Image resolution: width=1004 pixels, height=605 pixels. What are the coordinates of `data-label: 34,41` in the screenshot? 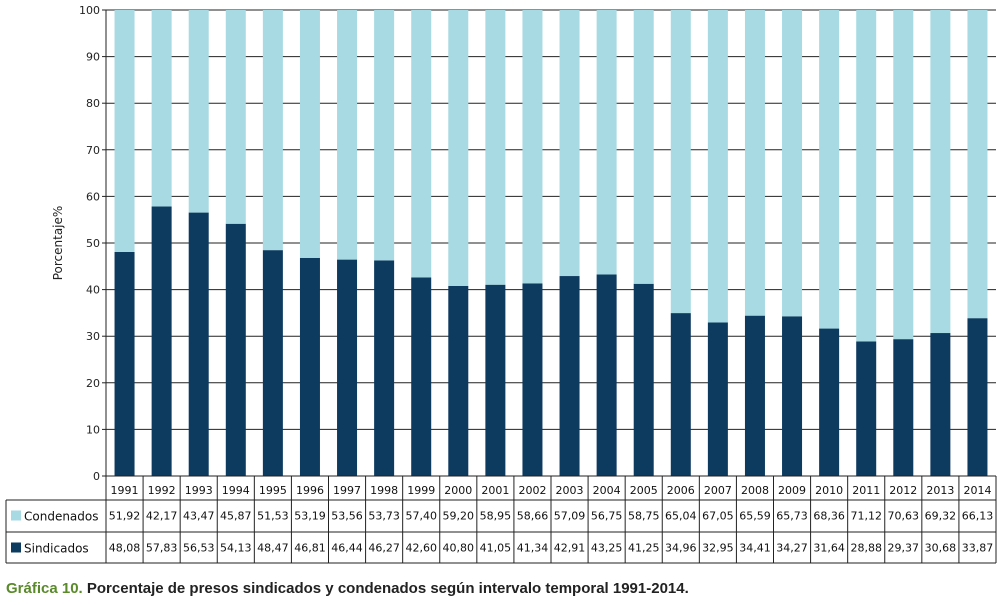 It's located at (755, 548).